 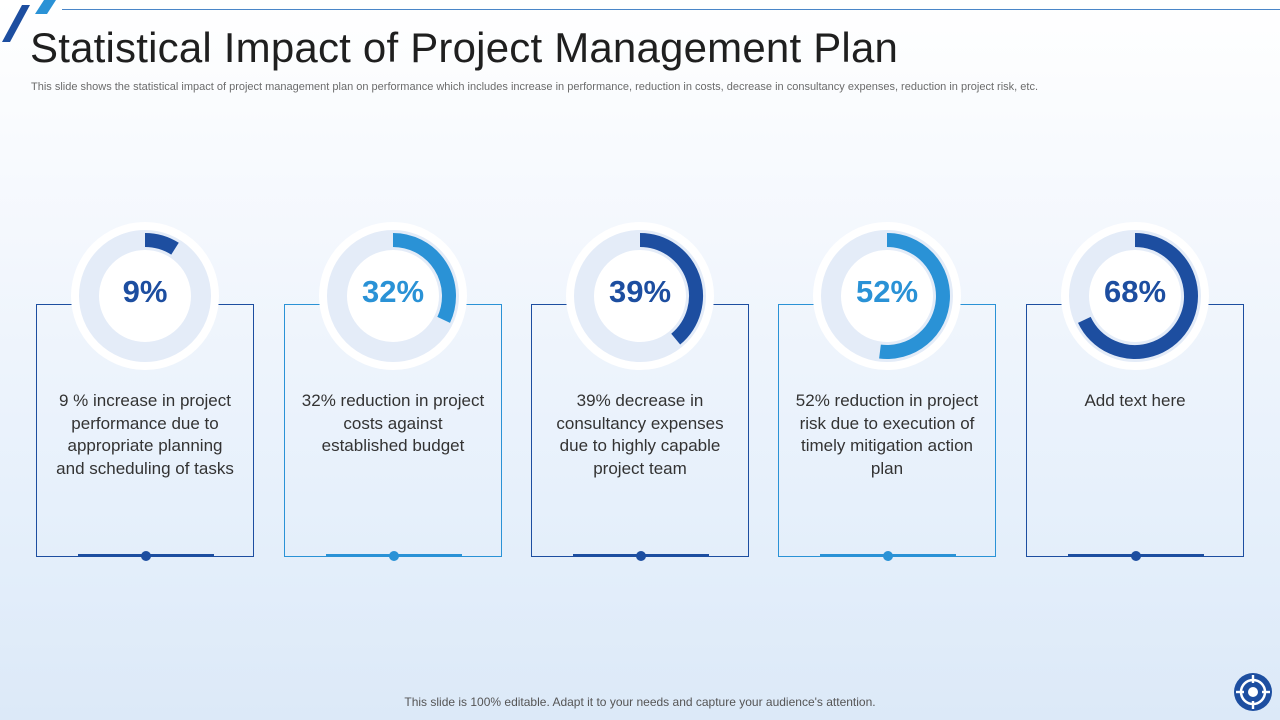 I want to click on metric-ring-4: 52%, so click(x=887, y=296).